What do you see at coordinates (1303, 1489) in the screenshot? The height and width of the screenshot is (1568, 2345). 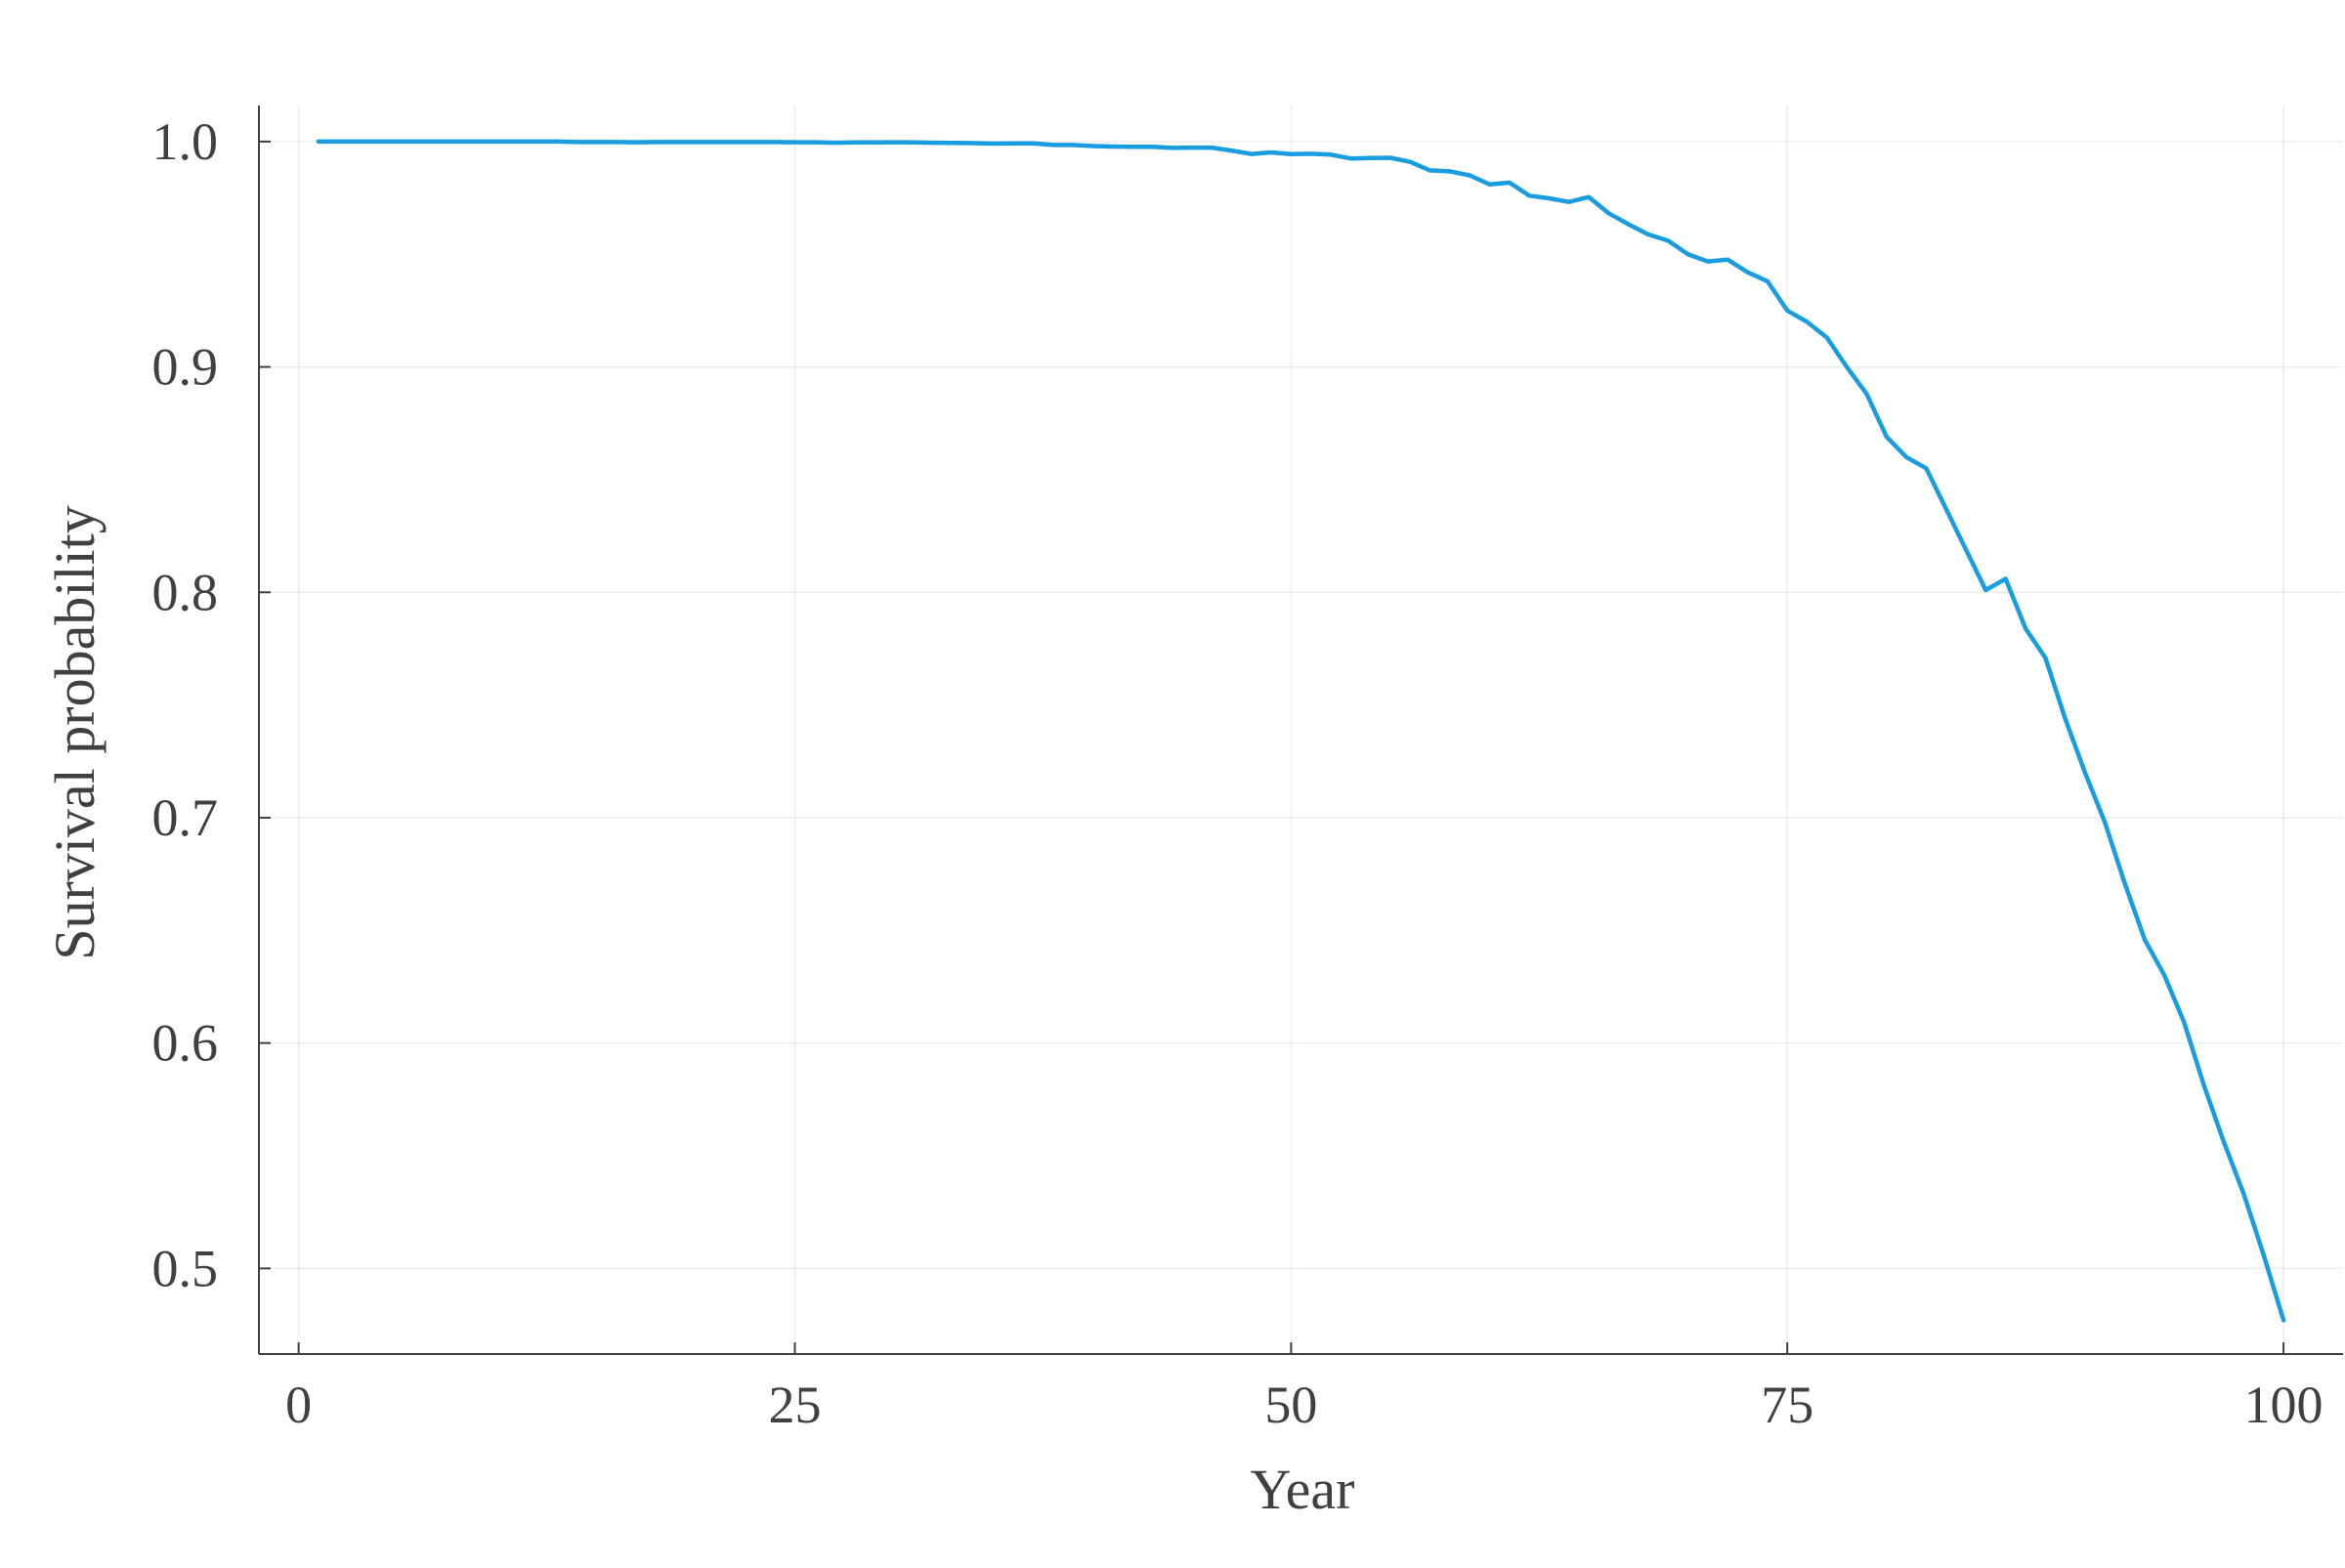 I see `x-axis-title: Year` at bounding box center [1303, 1489].